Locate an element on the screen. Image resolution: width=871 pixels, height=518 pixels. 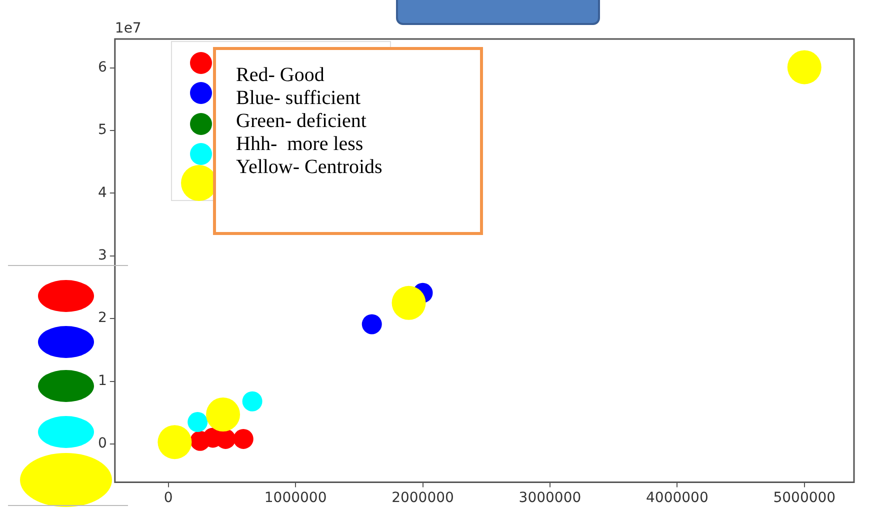
x-tick-label: 3000000 is located at coordinates (550, 498).